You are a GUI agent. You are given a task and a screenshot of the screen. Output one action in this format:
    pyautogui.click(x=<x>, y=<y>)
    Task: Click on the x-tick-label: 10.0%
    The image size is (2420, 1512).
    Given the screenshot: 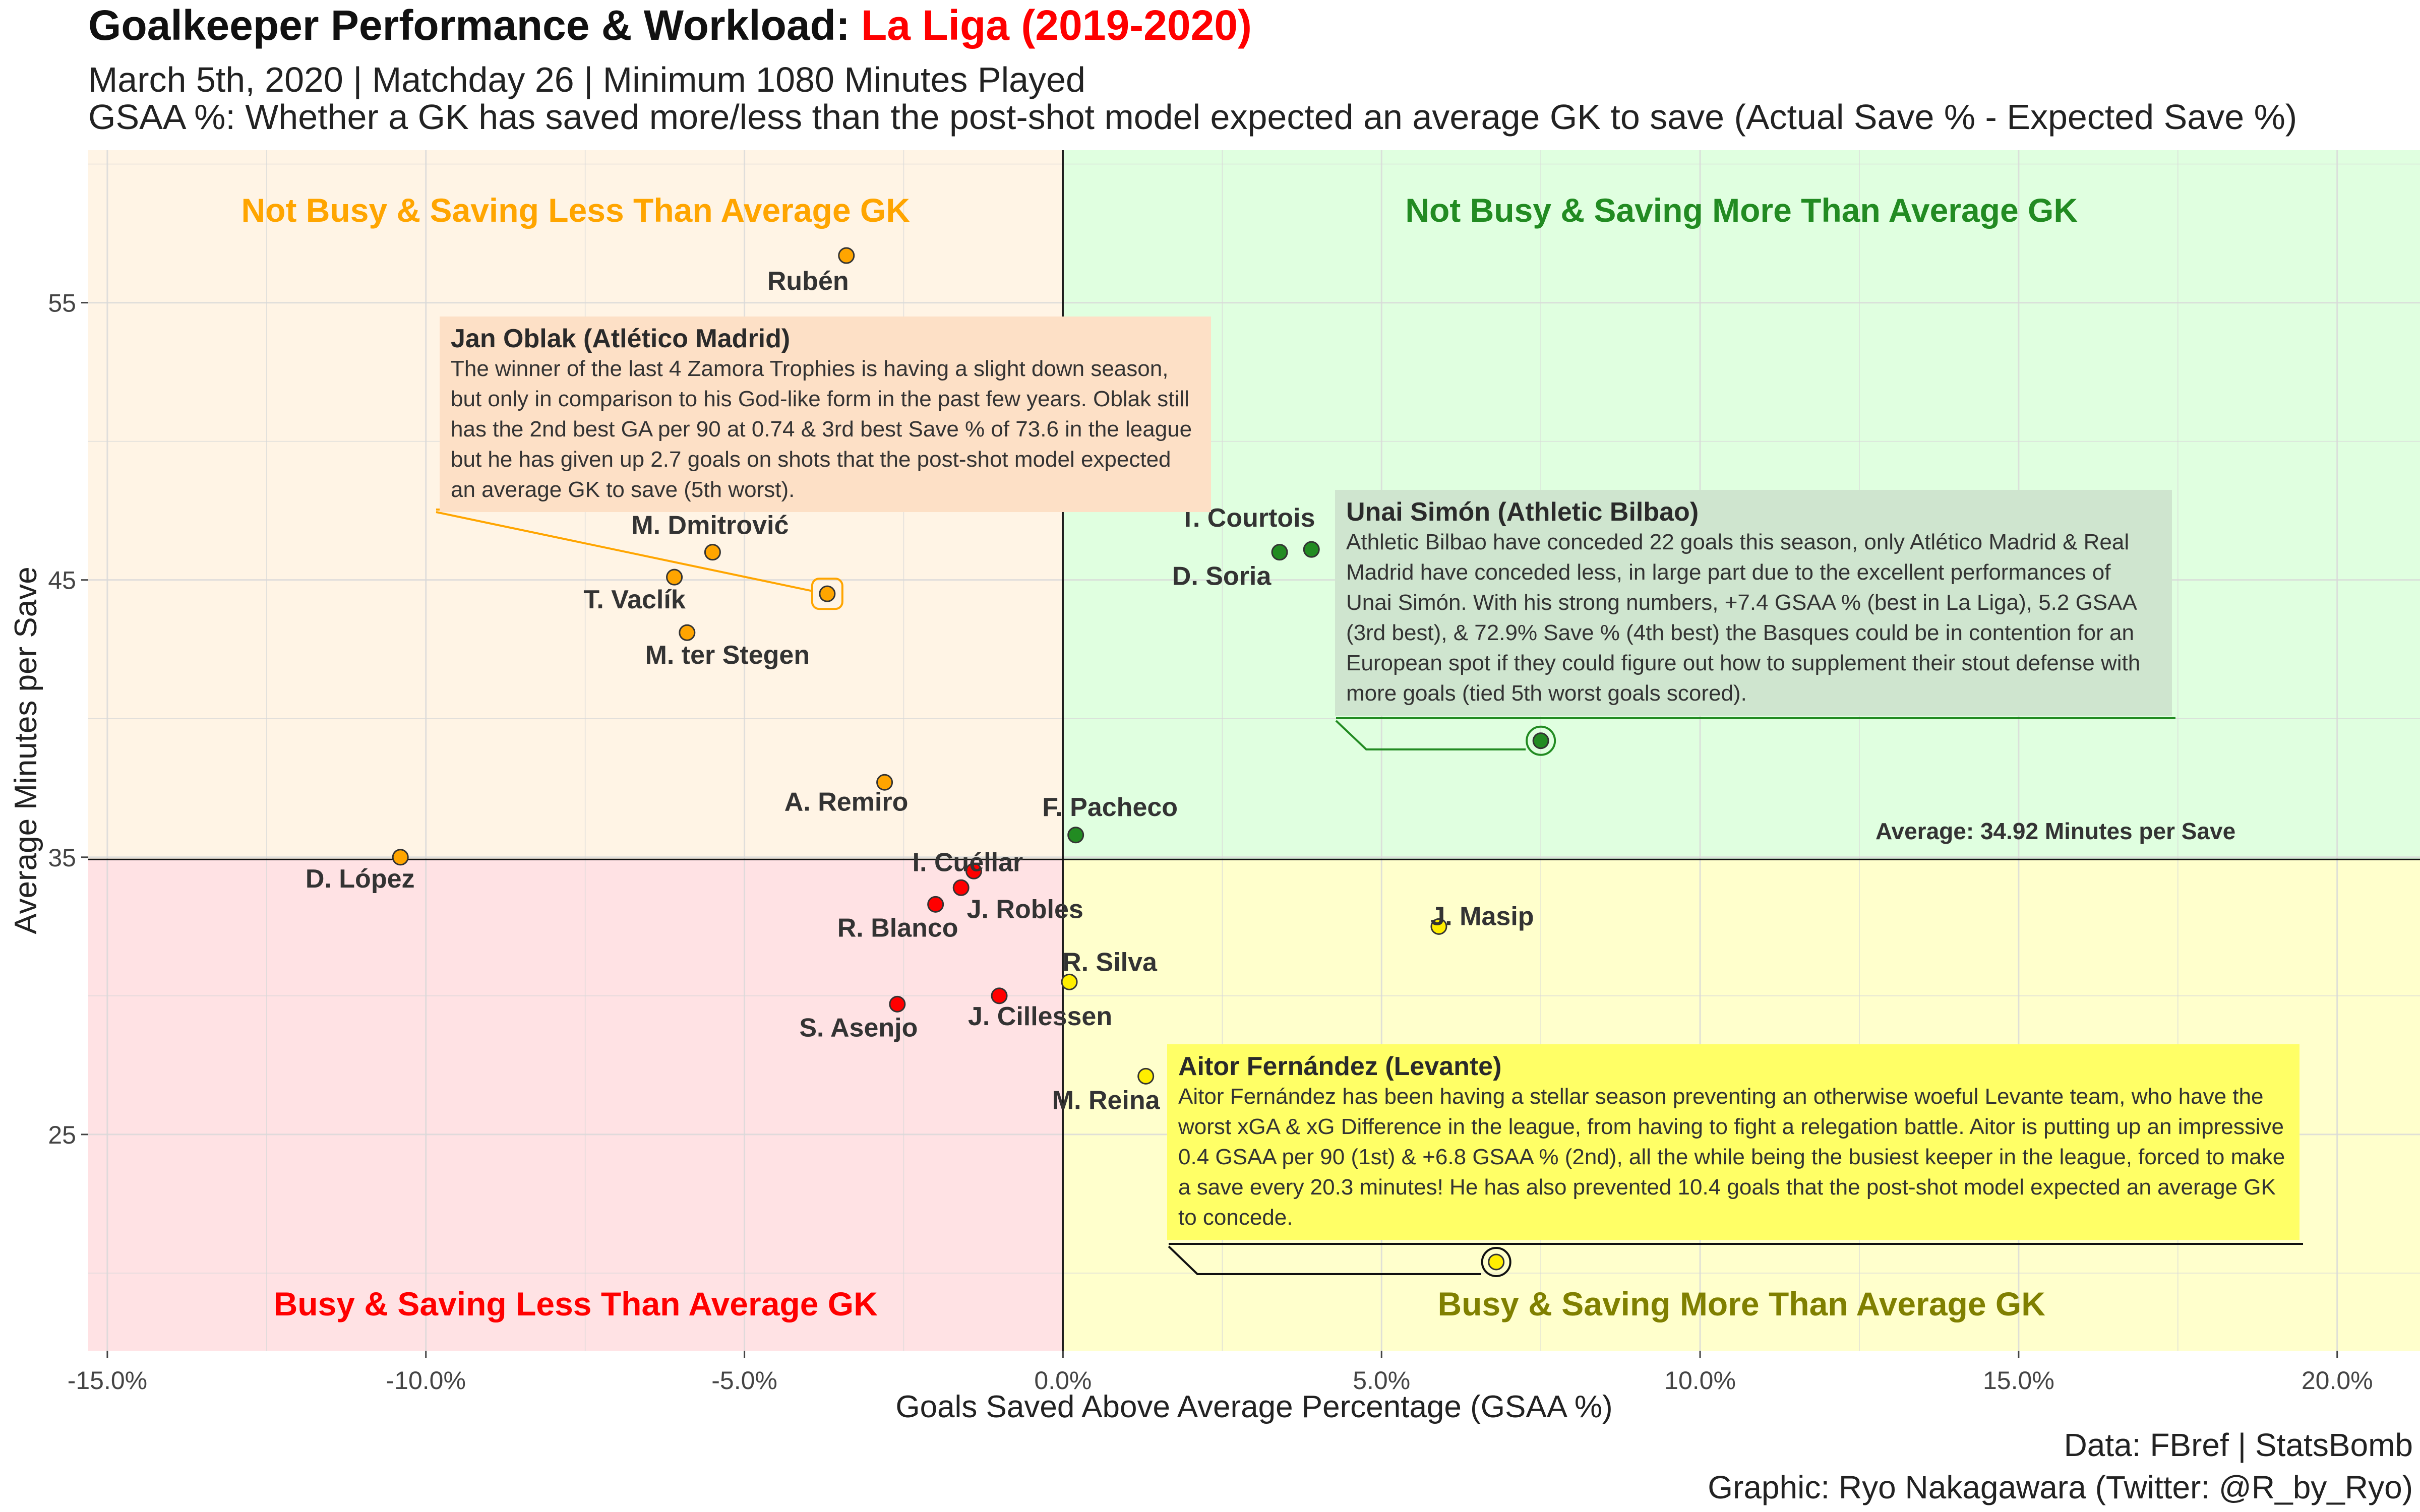 What is the action you would take?
    pyautogui.click(x=1700, y=1380)
    